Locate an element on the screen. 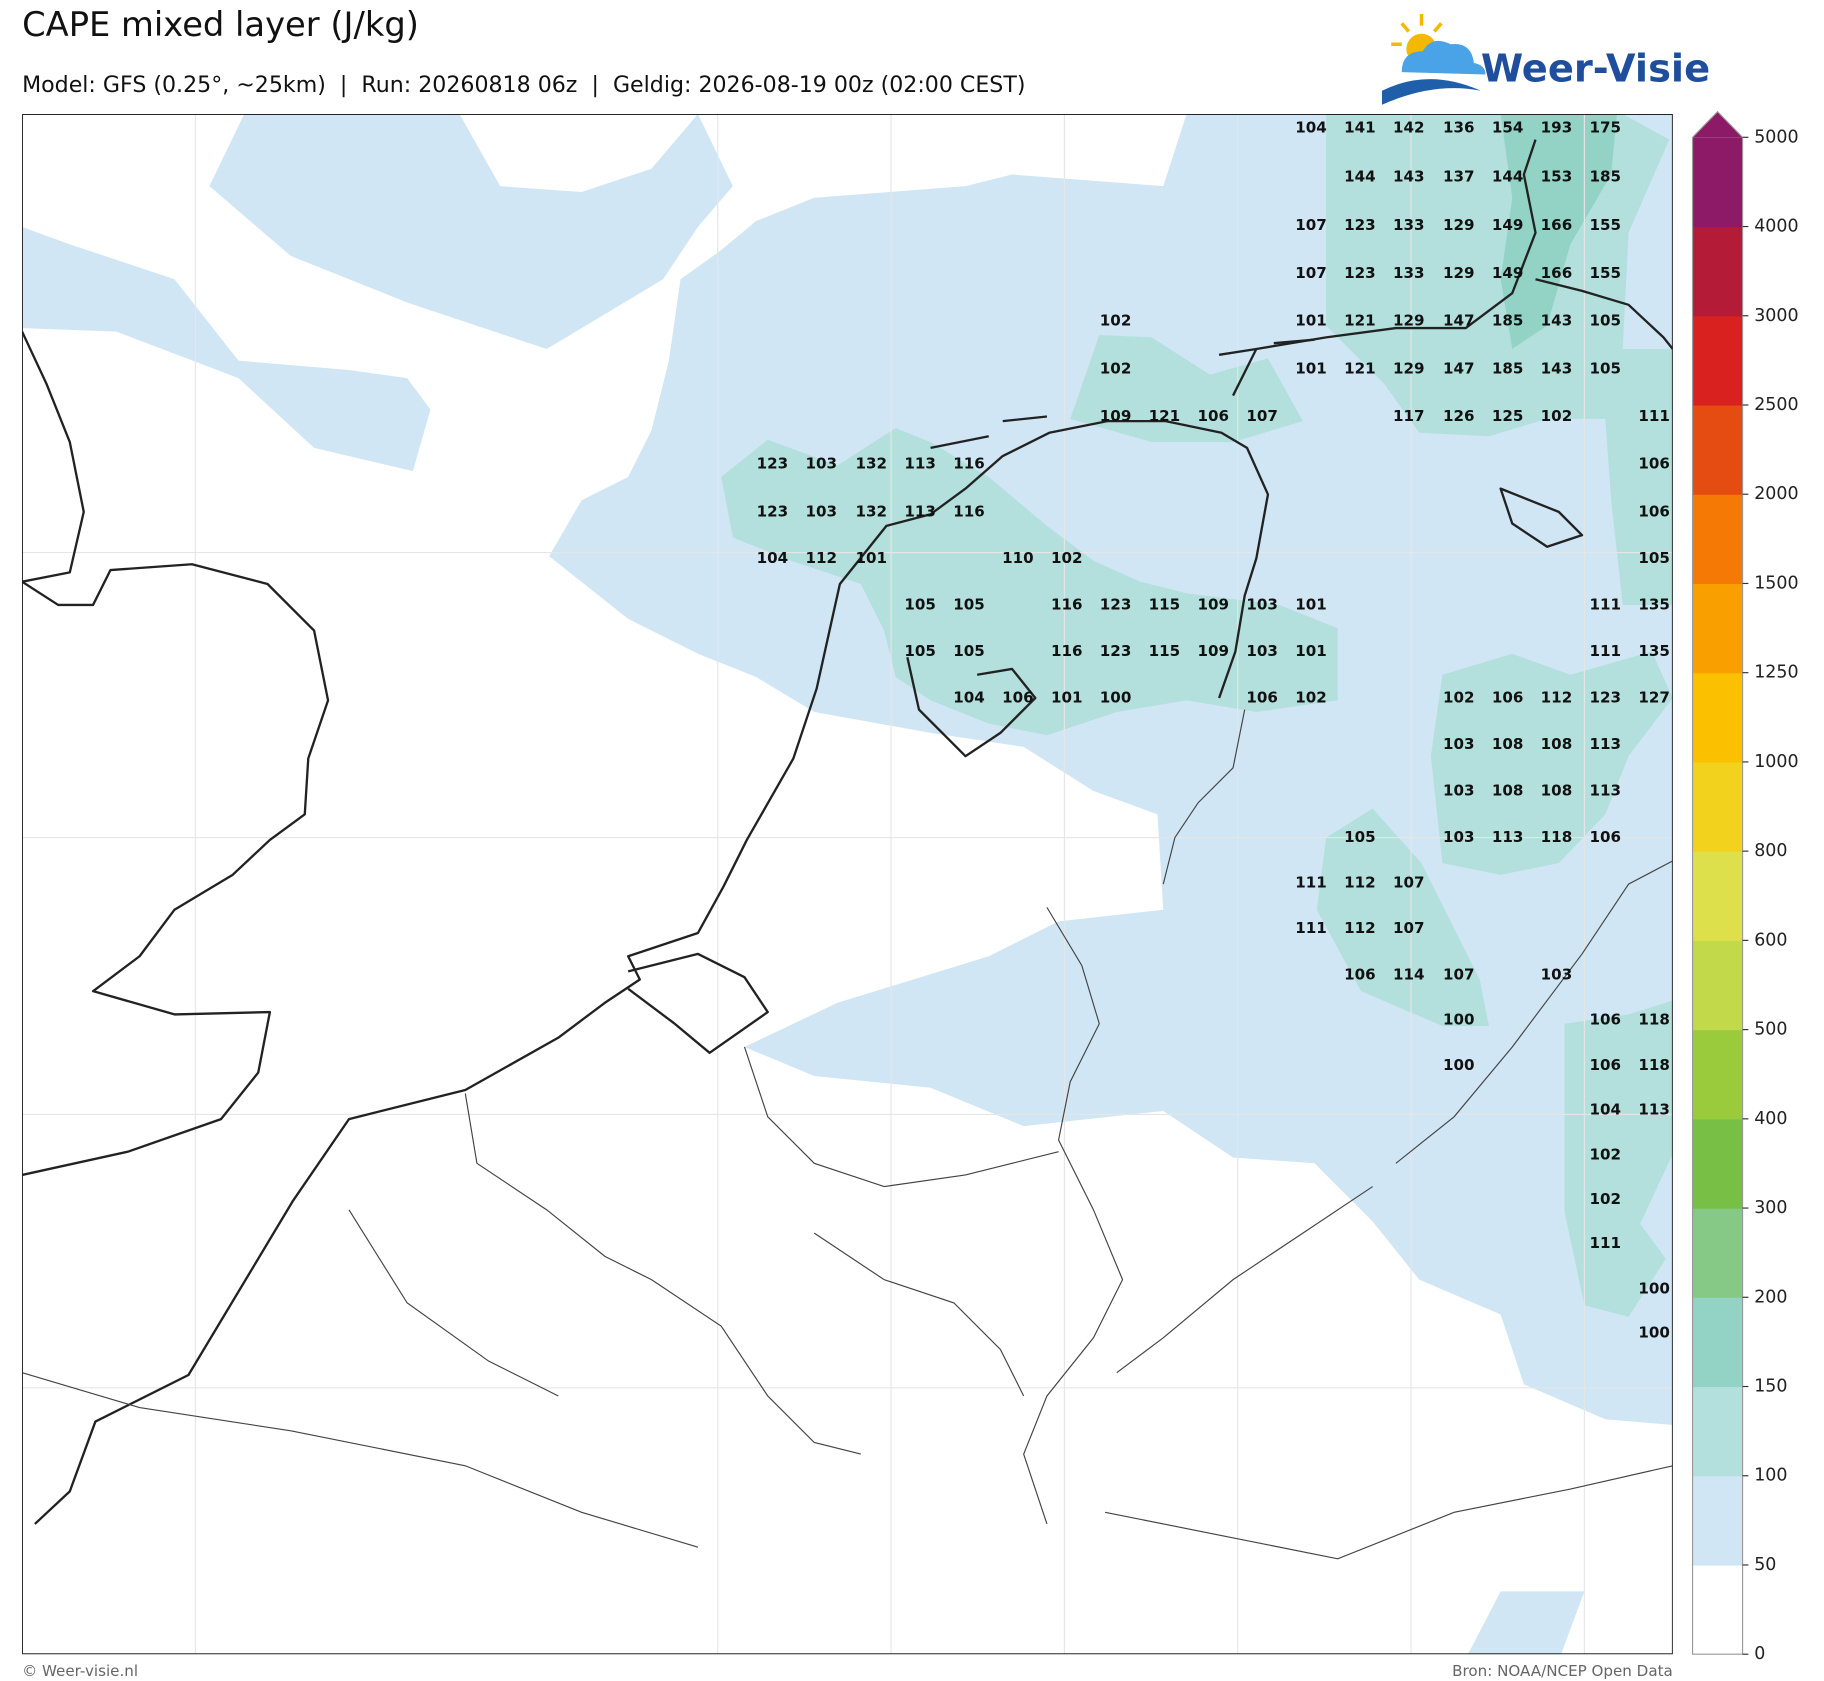 The image size is (1824, 1681). value-label: 125 is located at coordinates (1508, 416).